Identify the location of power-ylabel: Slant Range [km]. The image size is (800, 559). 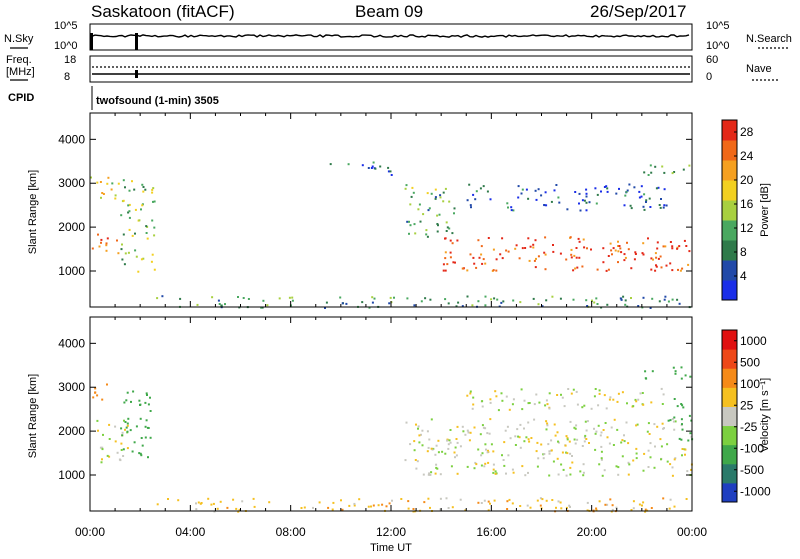
(33, 212).